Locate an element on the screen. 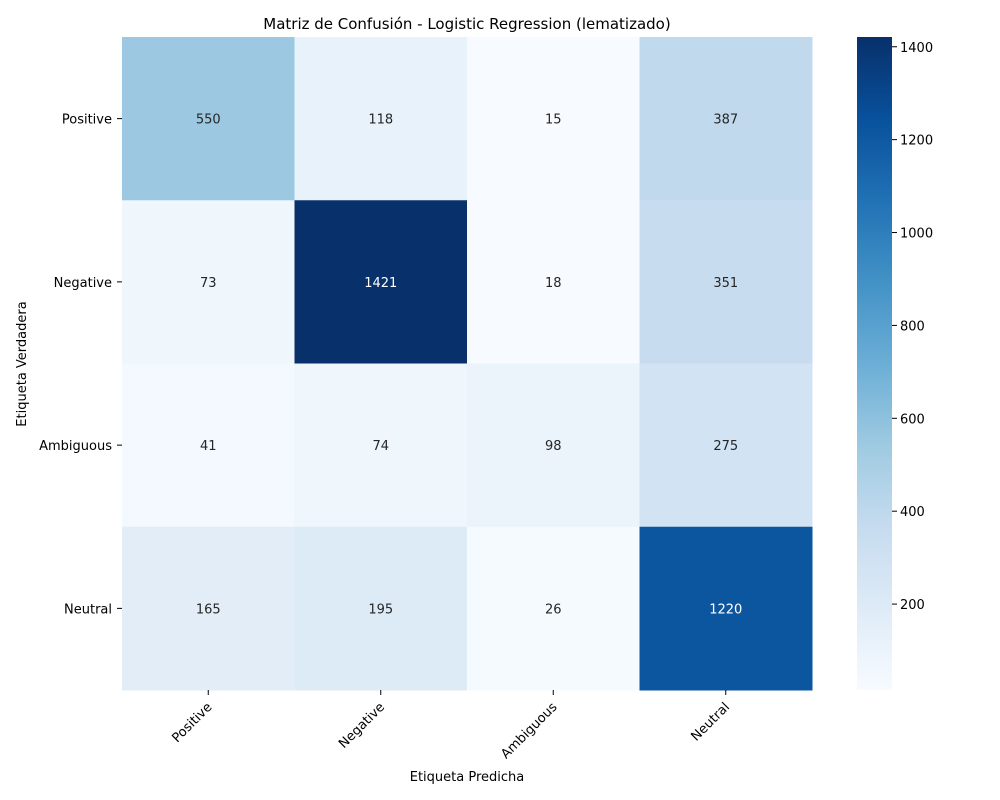  cell-value-label: 275 is located at coordinates (725, 446).